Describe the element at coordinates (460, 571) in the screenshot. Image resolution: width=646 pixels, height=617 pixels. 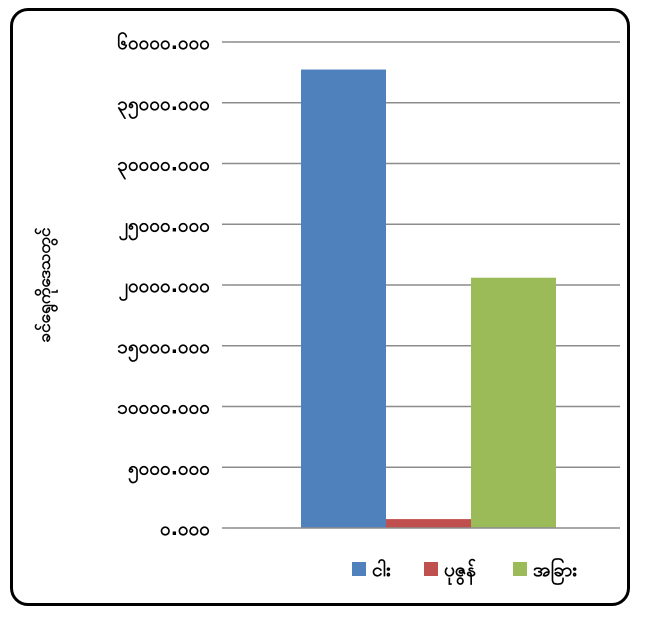
I see `legend-label: ပုဇွန်` at that location.